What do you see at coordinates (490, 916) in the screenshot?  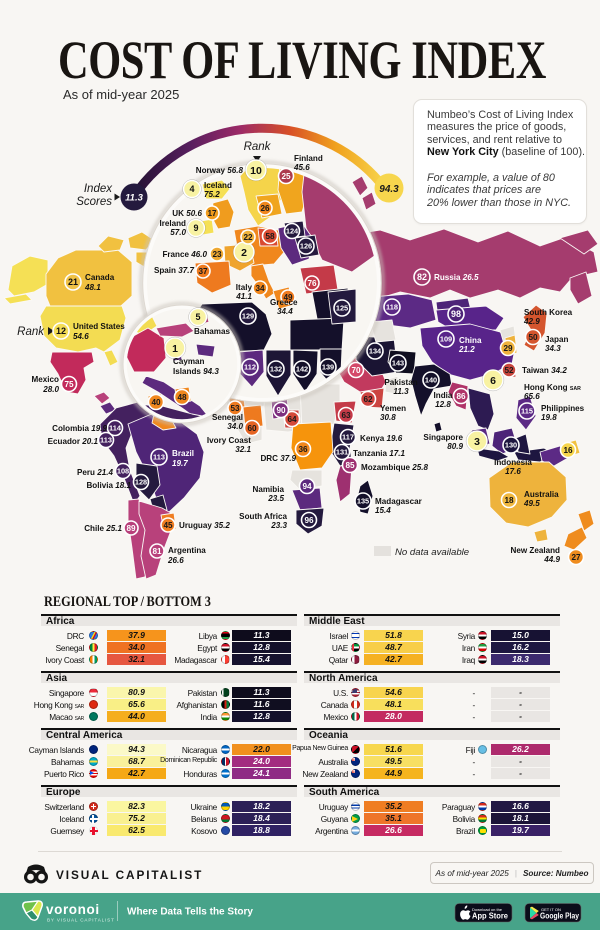 I see `svg-text: App Store` at bounding box center [490, 916].